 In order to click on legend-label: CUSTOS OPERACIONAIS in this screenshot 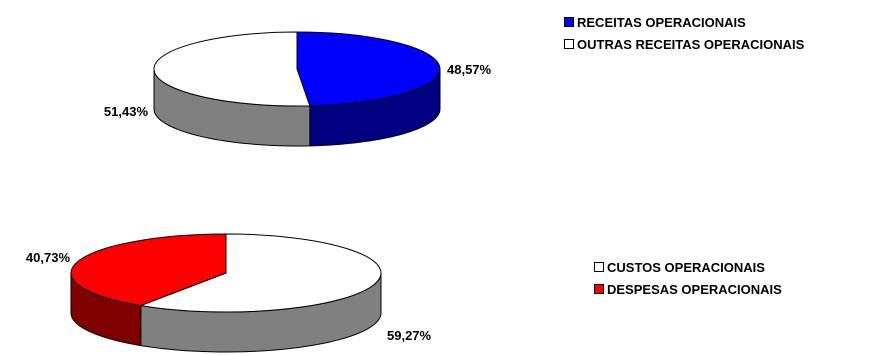, I will do `click(686, 267)`.